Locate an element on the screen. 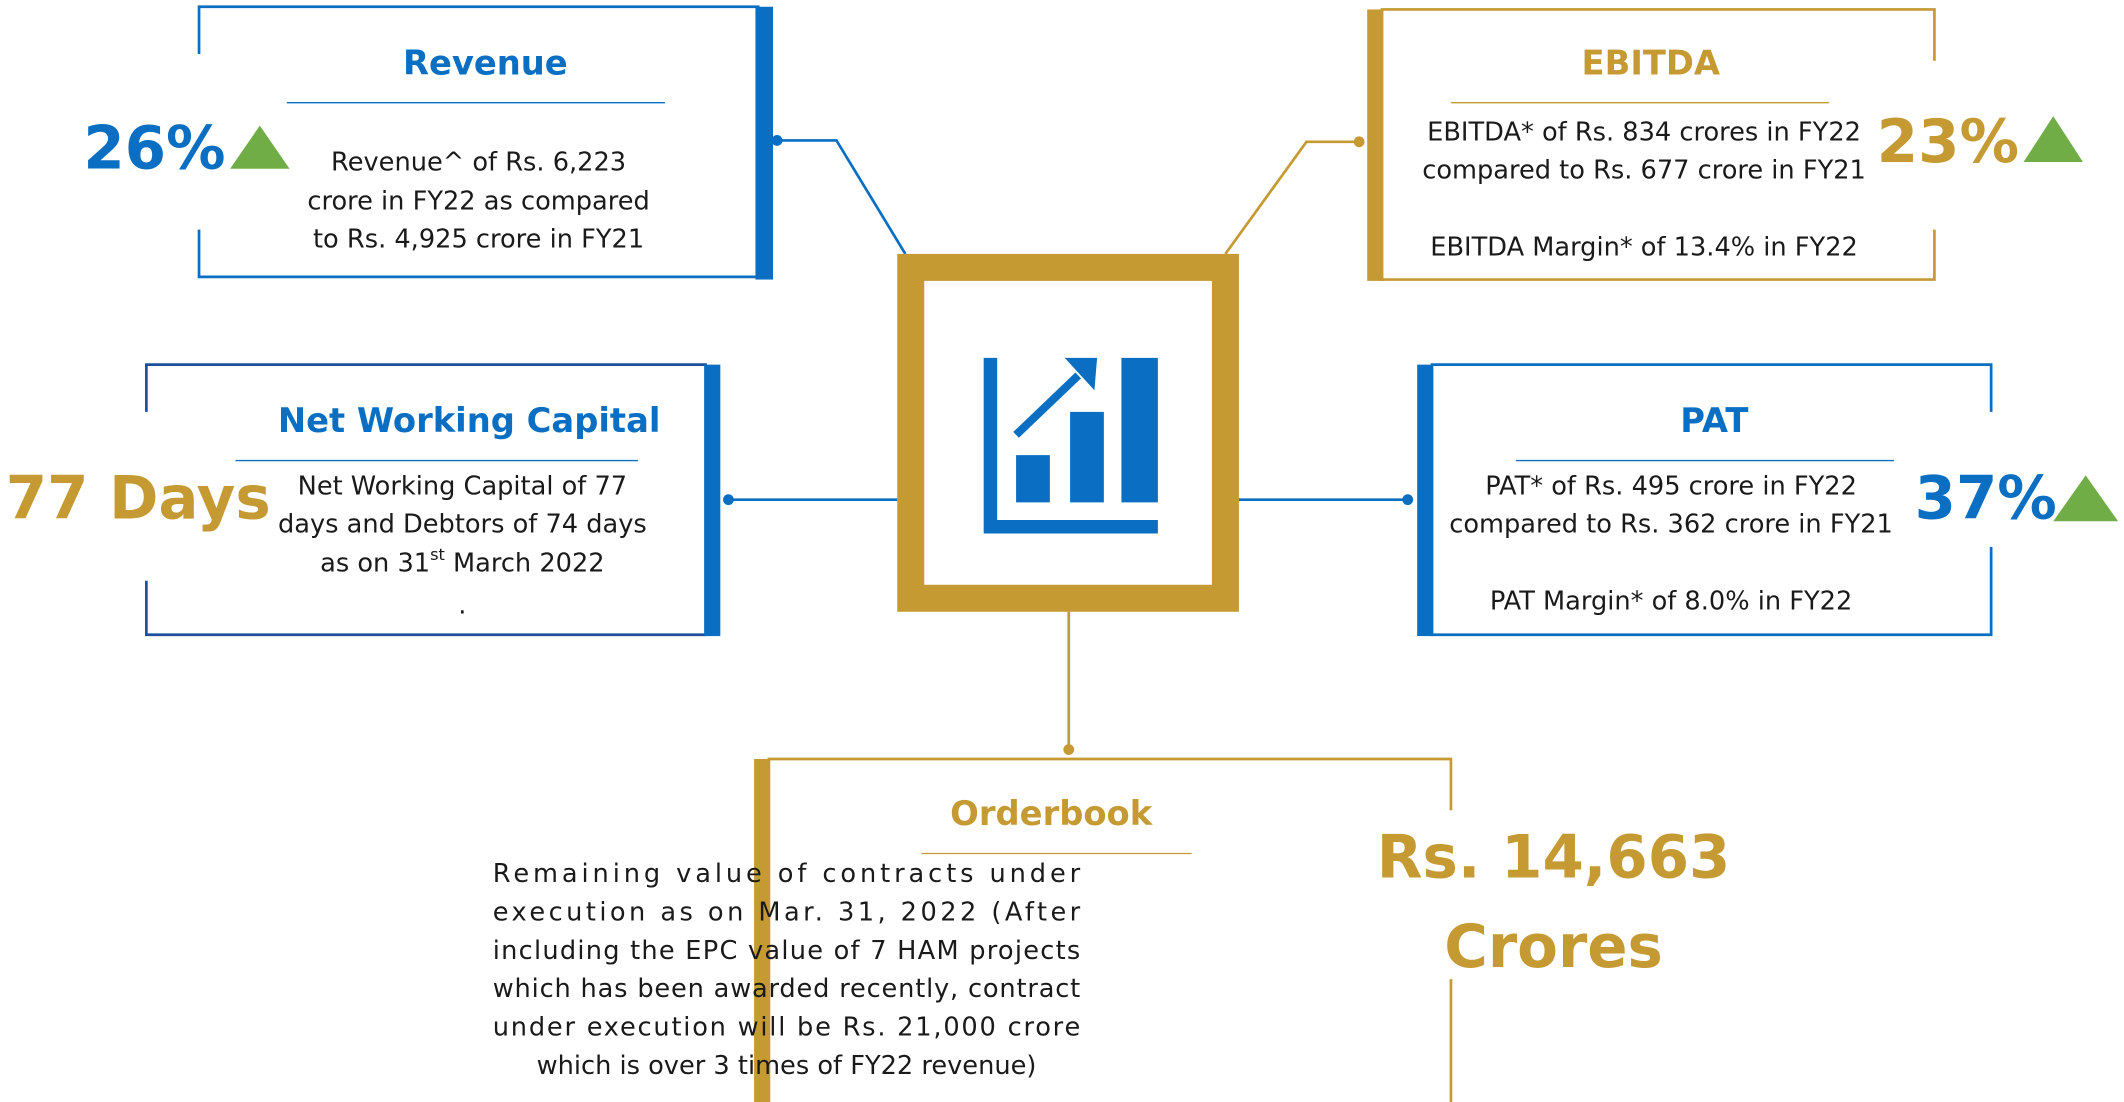 The image size is (2124, 1102). card-title: PAT is located at coordinates (1714, 420).